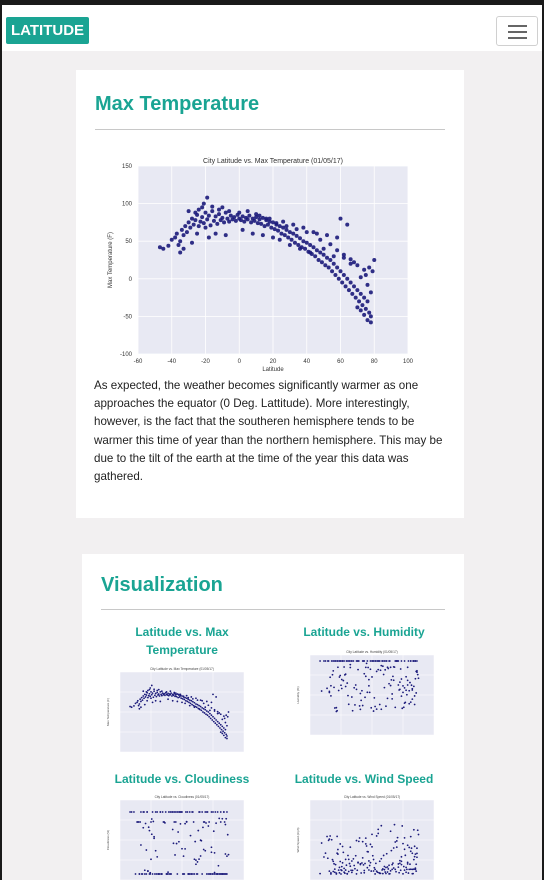 This screenshot has height=880, width=544. I want to click on thumb-title-humidity: Latitude vs. Humidity, so click(364, 632).